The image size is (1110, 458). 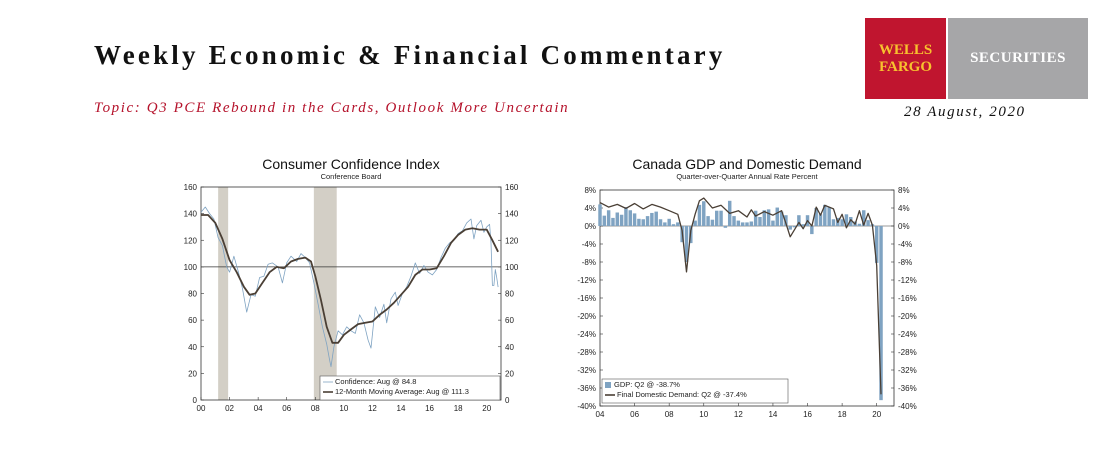 What do you see at coordinates (586, 388) in the screenshot?
I see `y-tick-label-left: -36%` at bounding box center [586, 388].